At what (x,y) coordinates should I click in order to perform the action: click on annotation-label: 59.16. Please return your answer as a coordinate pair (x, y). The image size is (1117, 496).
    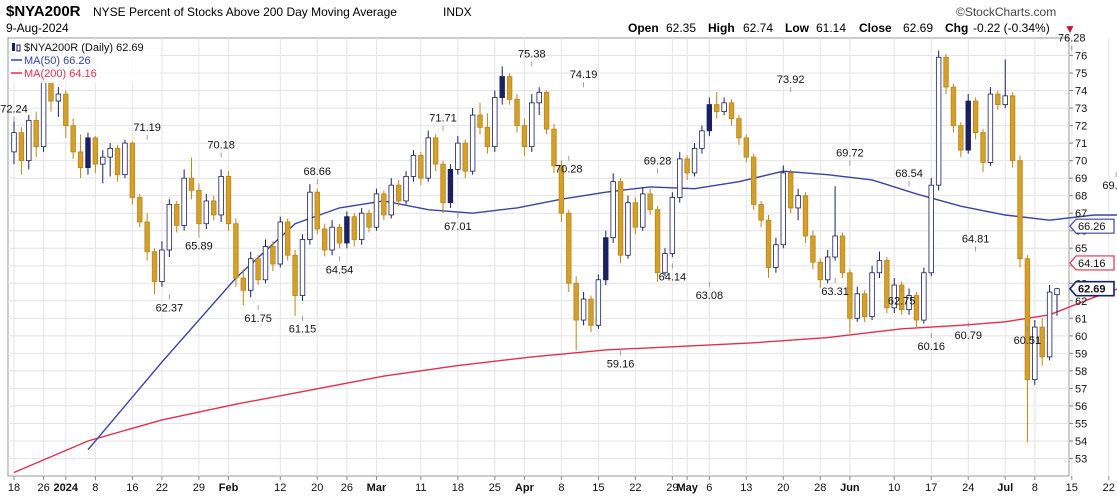
    Looking at the image, I should click on (621, 365).